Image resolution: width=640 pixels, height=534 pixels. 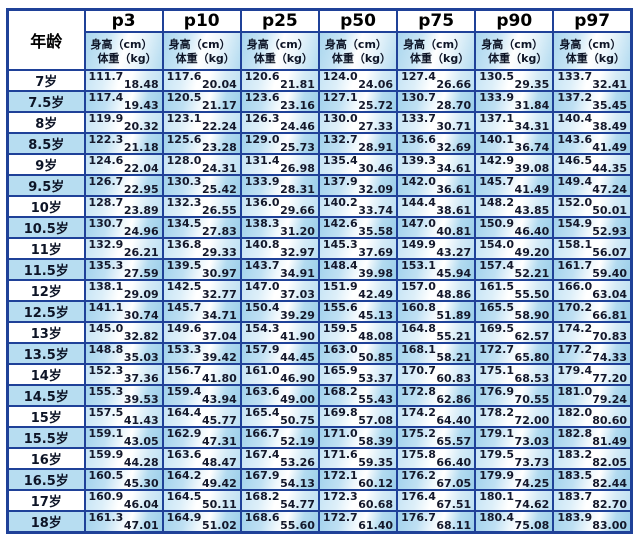 What do you see at coordinates (141, 189) in the screenshot?
I see `weight-value: 22.95` at bounding box center [141, 189].